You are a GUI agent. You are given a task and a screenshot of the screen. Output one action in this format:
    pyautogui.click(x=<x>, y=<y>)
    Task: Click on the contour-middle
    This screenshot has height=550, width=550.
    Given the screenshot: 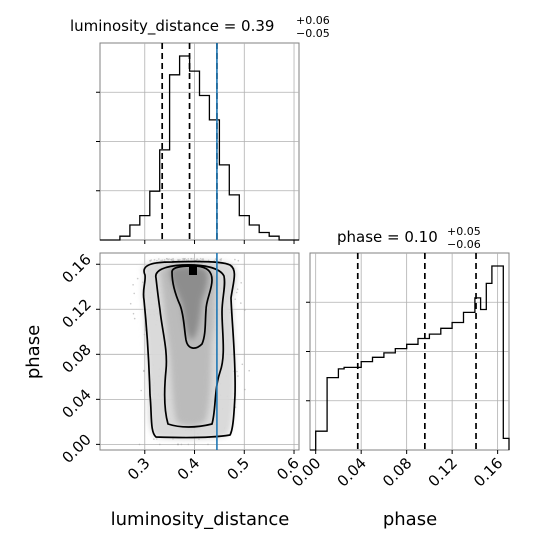 What is the action you would take?
    pyautogui.click(x=190, y=346)
    